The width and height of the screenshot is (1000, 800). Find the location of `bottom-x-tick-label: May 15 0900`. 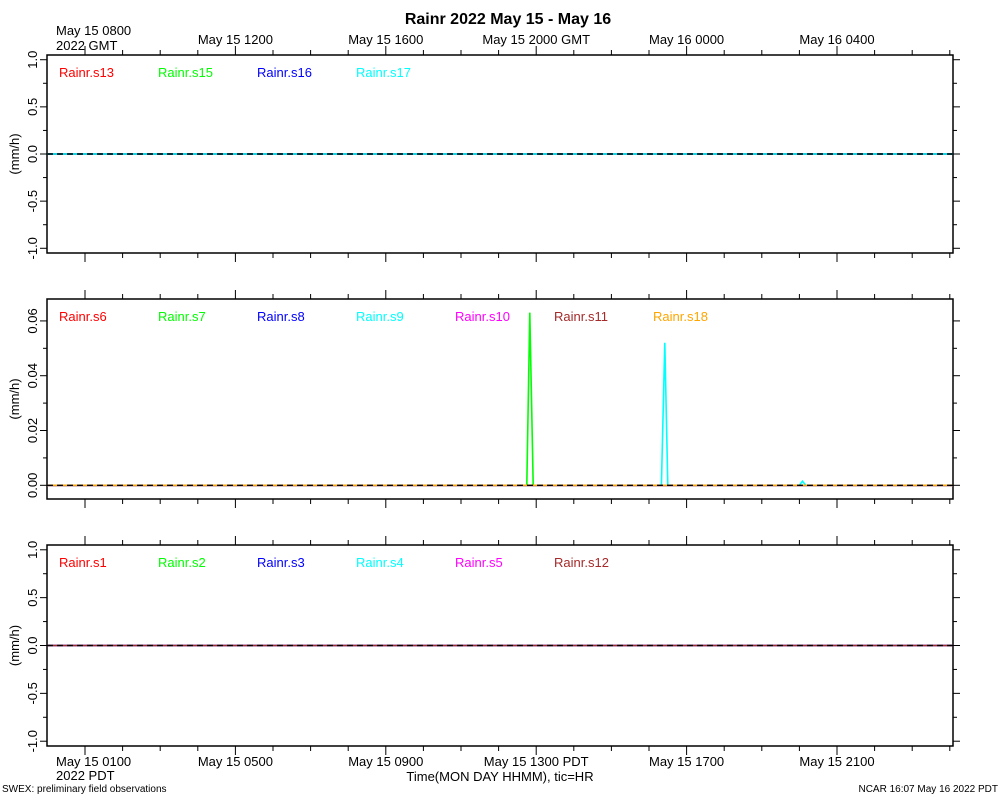

bottom-x-tick-label: May 15 0900 is located at coordinates (385, 761).